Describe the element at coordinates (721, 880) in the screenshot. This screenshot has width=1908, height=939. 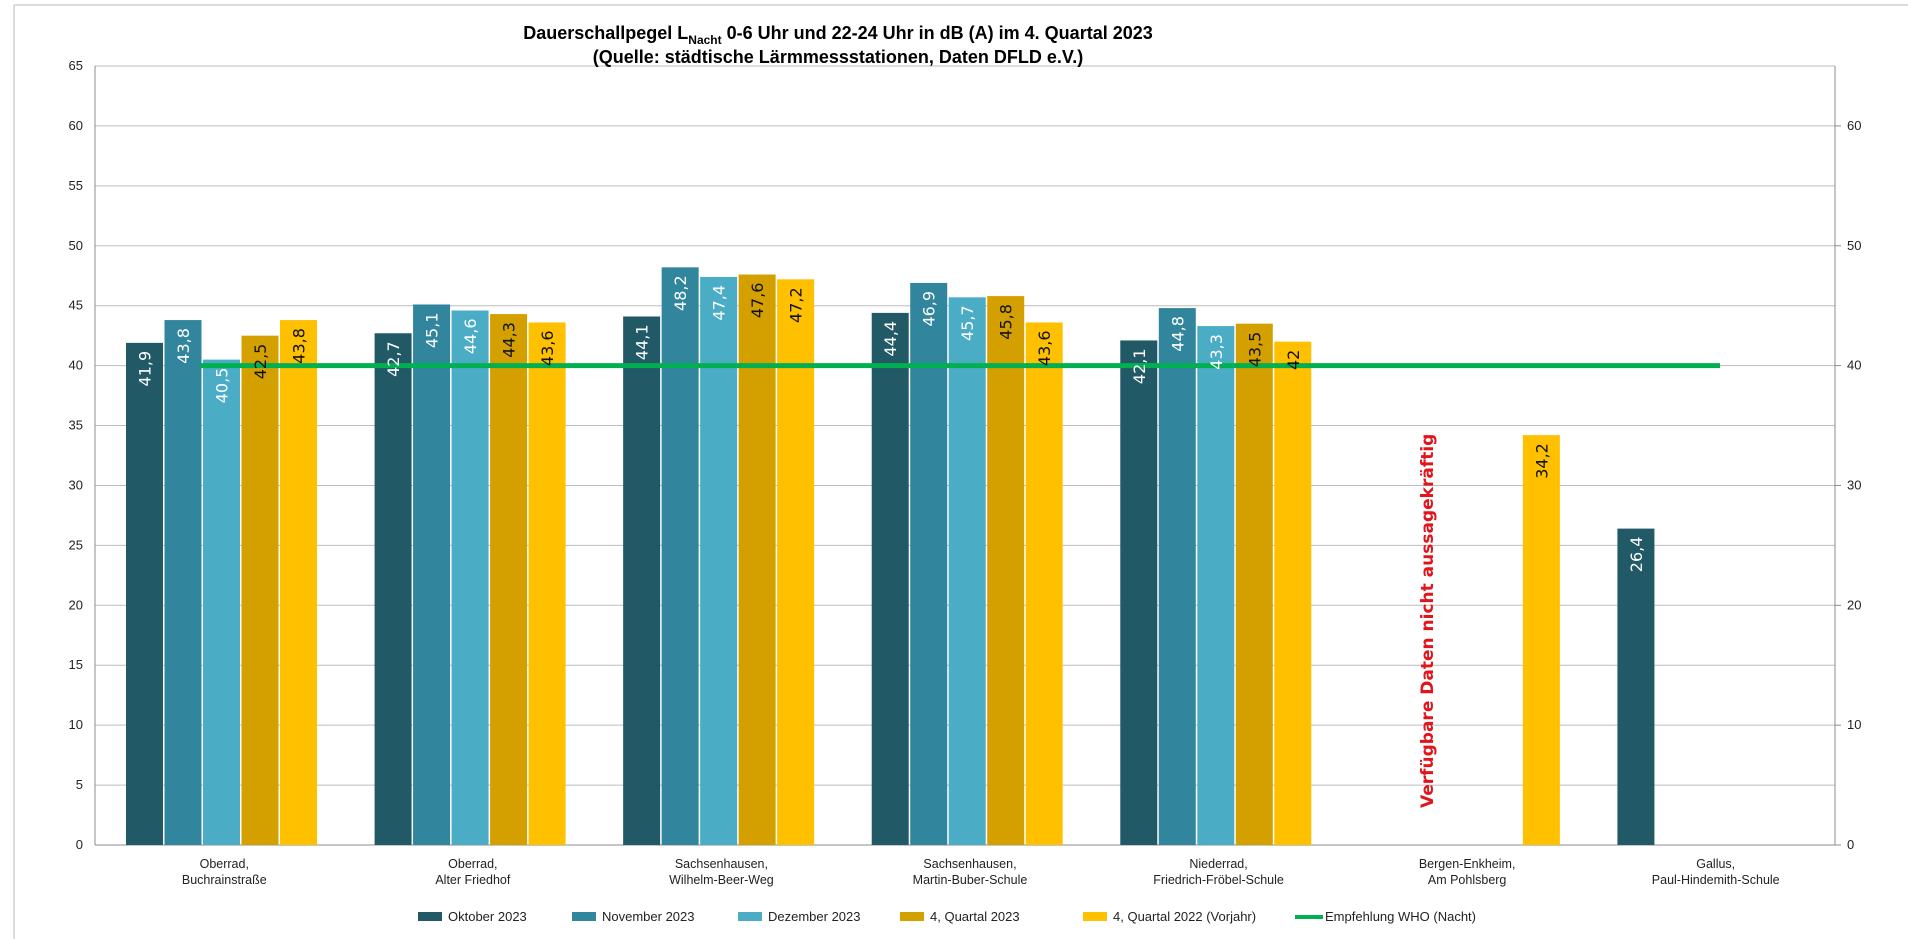
I see `category-label: Wilhelm-Beer-Weg` at that location.